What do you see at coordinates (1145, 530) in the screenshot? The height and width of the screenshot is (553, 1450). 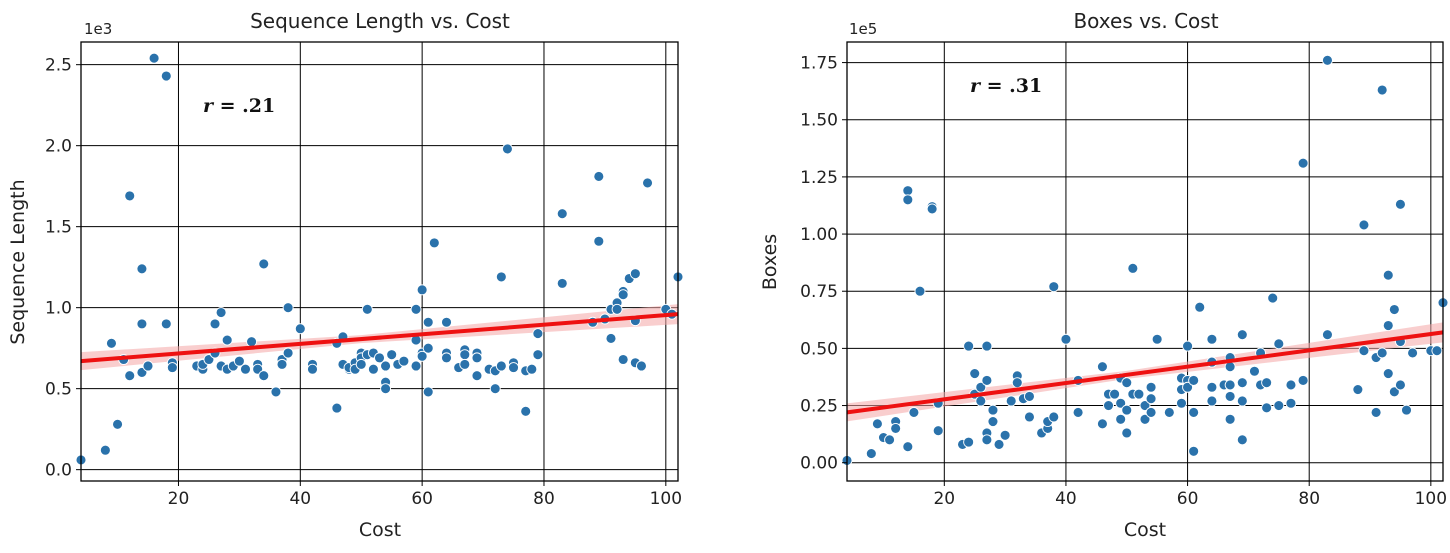 I see `x-axis-label: Cost` at bounding box center [1145, 530].